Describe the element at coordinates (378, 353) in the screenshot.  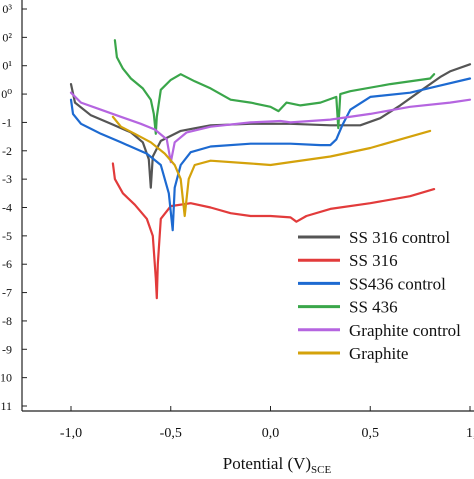
I see `legend-label: Graphite` at that location.